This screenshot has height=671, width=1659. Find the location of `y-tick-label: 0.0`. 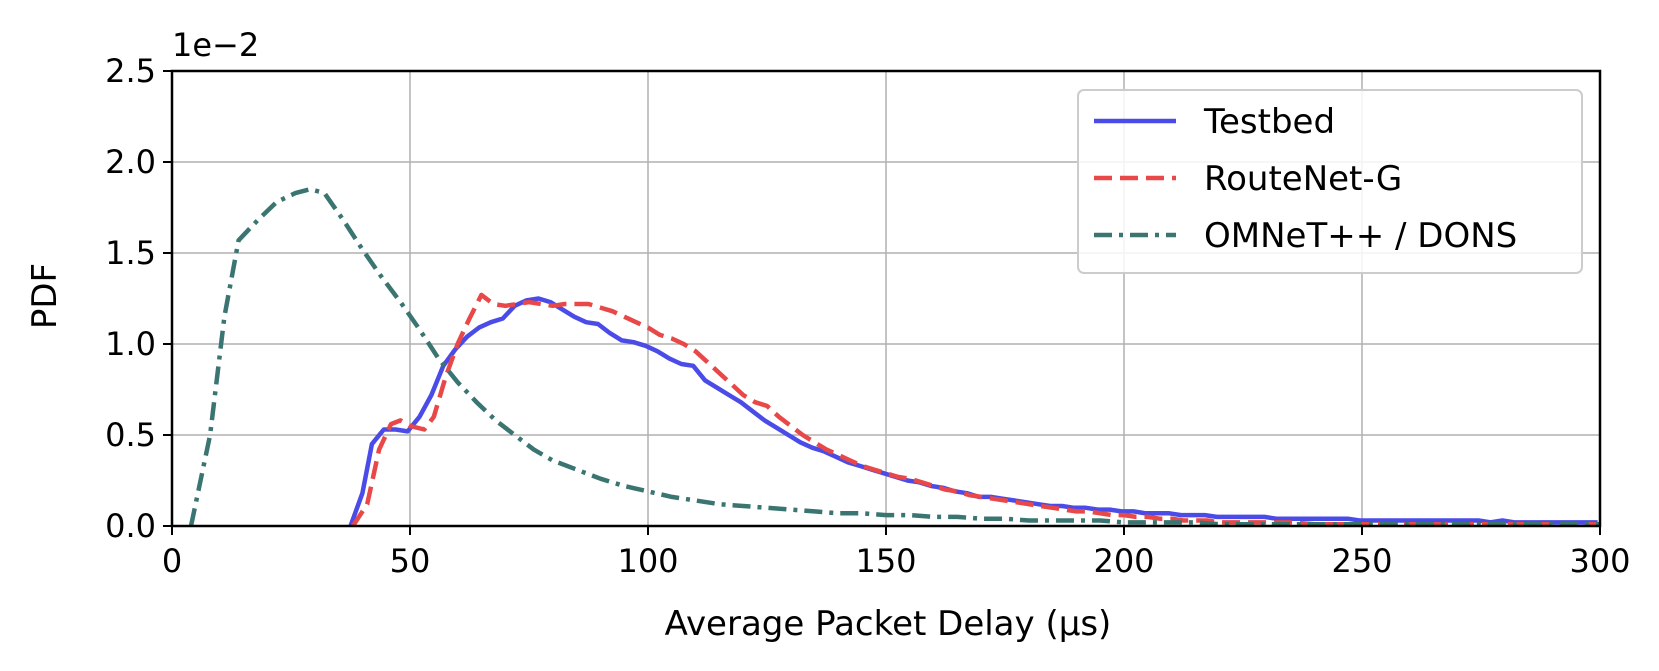

y-tick-label: 0.0 is located at coordinates (130, 526).